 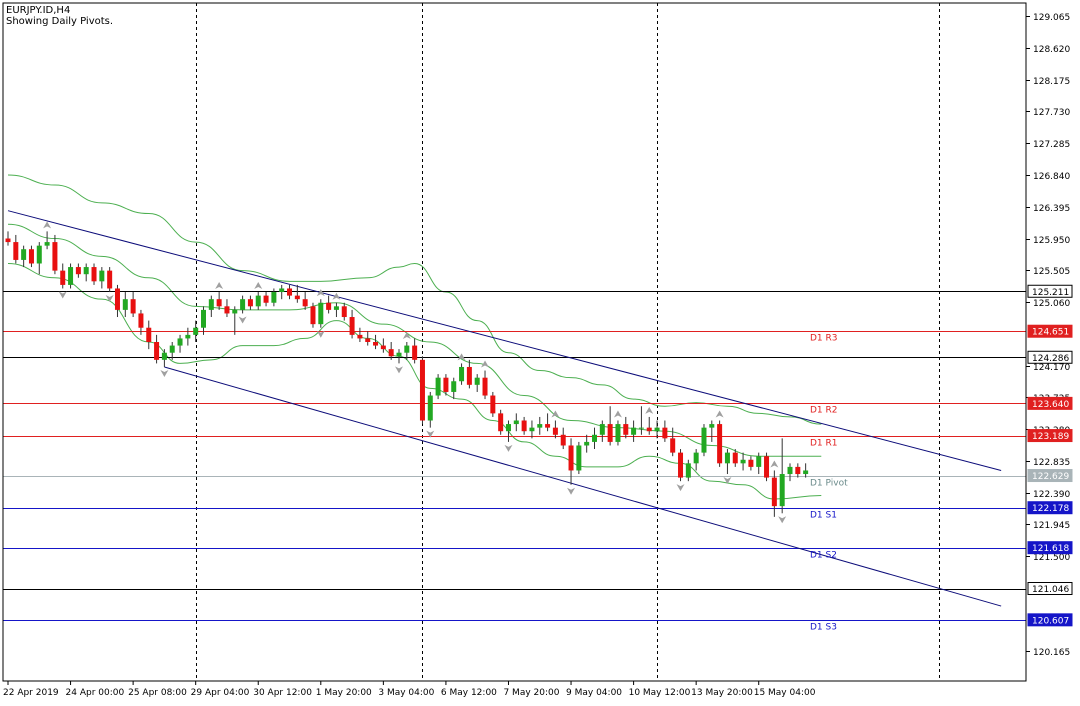 I want to click on chart-title: EURJPY.ID,H4, so click(x=38, y=10).